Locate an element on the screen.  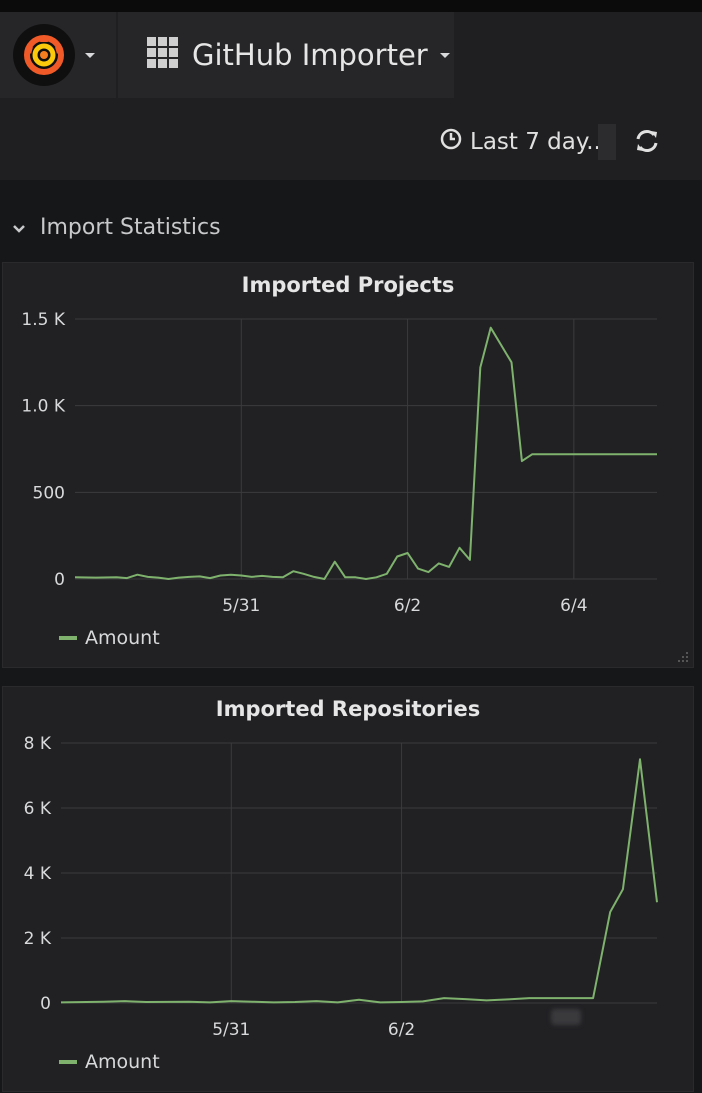
dashboard-grid-icon is located at coordinates (163, 55).